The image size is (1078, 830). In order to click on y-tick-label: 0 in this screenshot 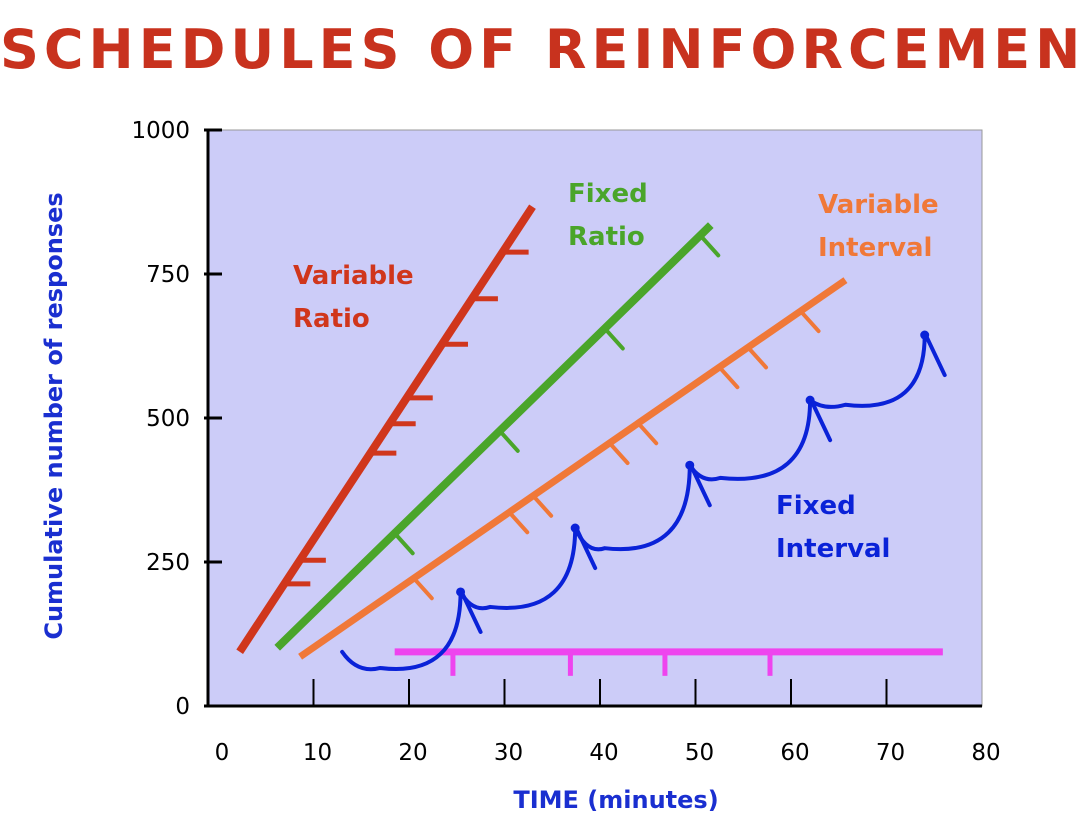, I will do `click(182, 707)`.